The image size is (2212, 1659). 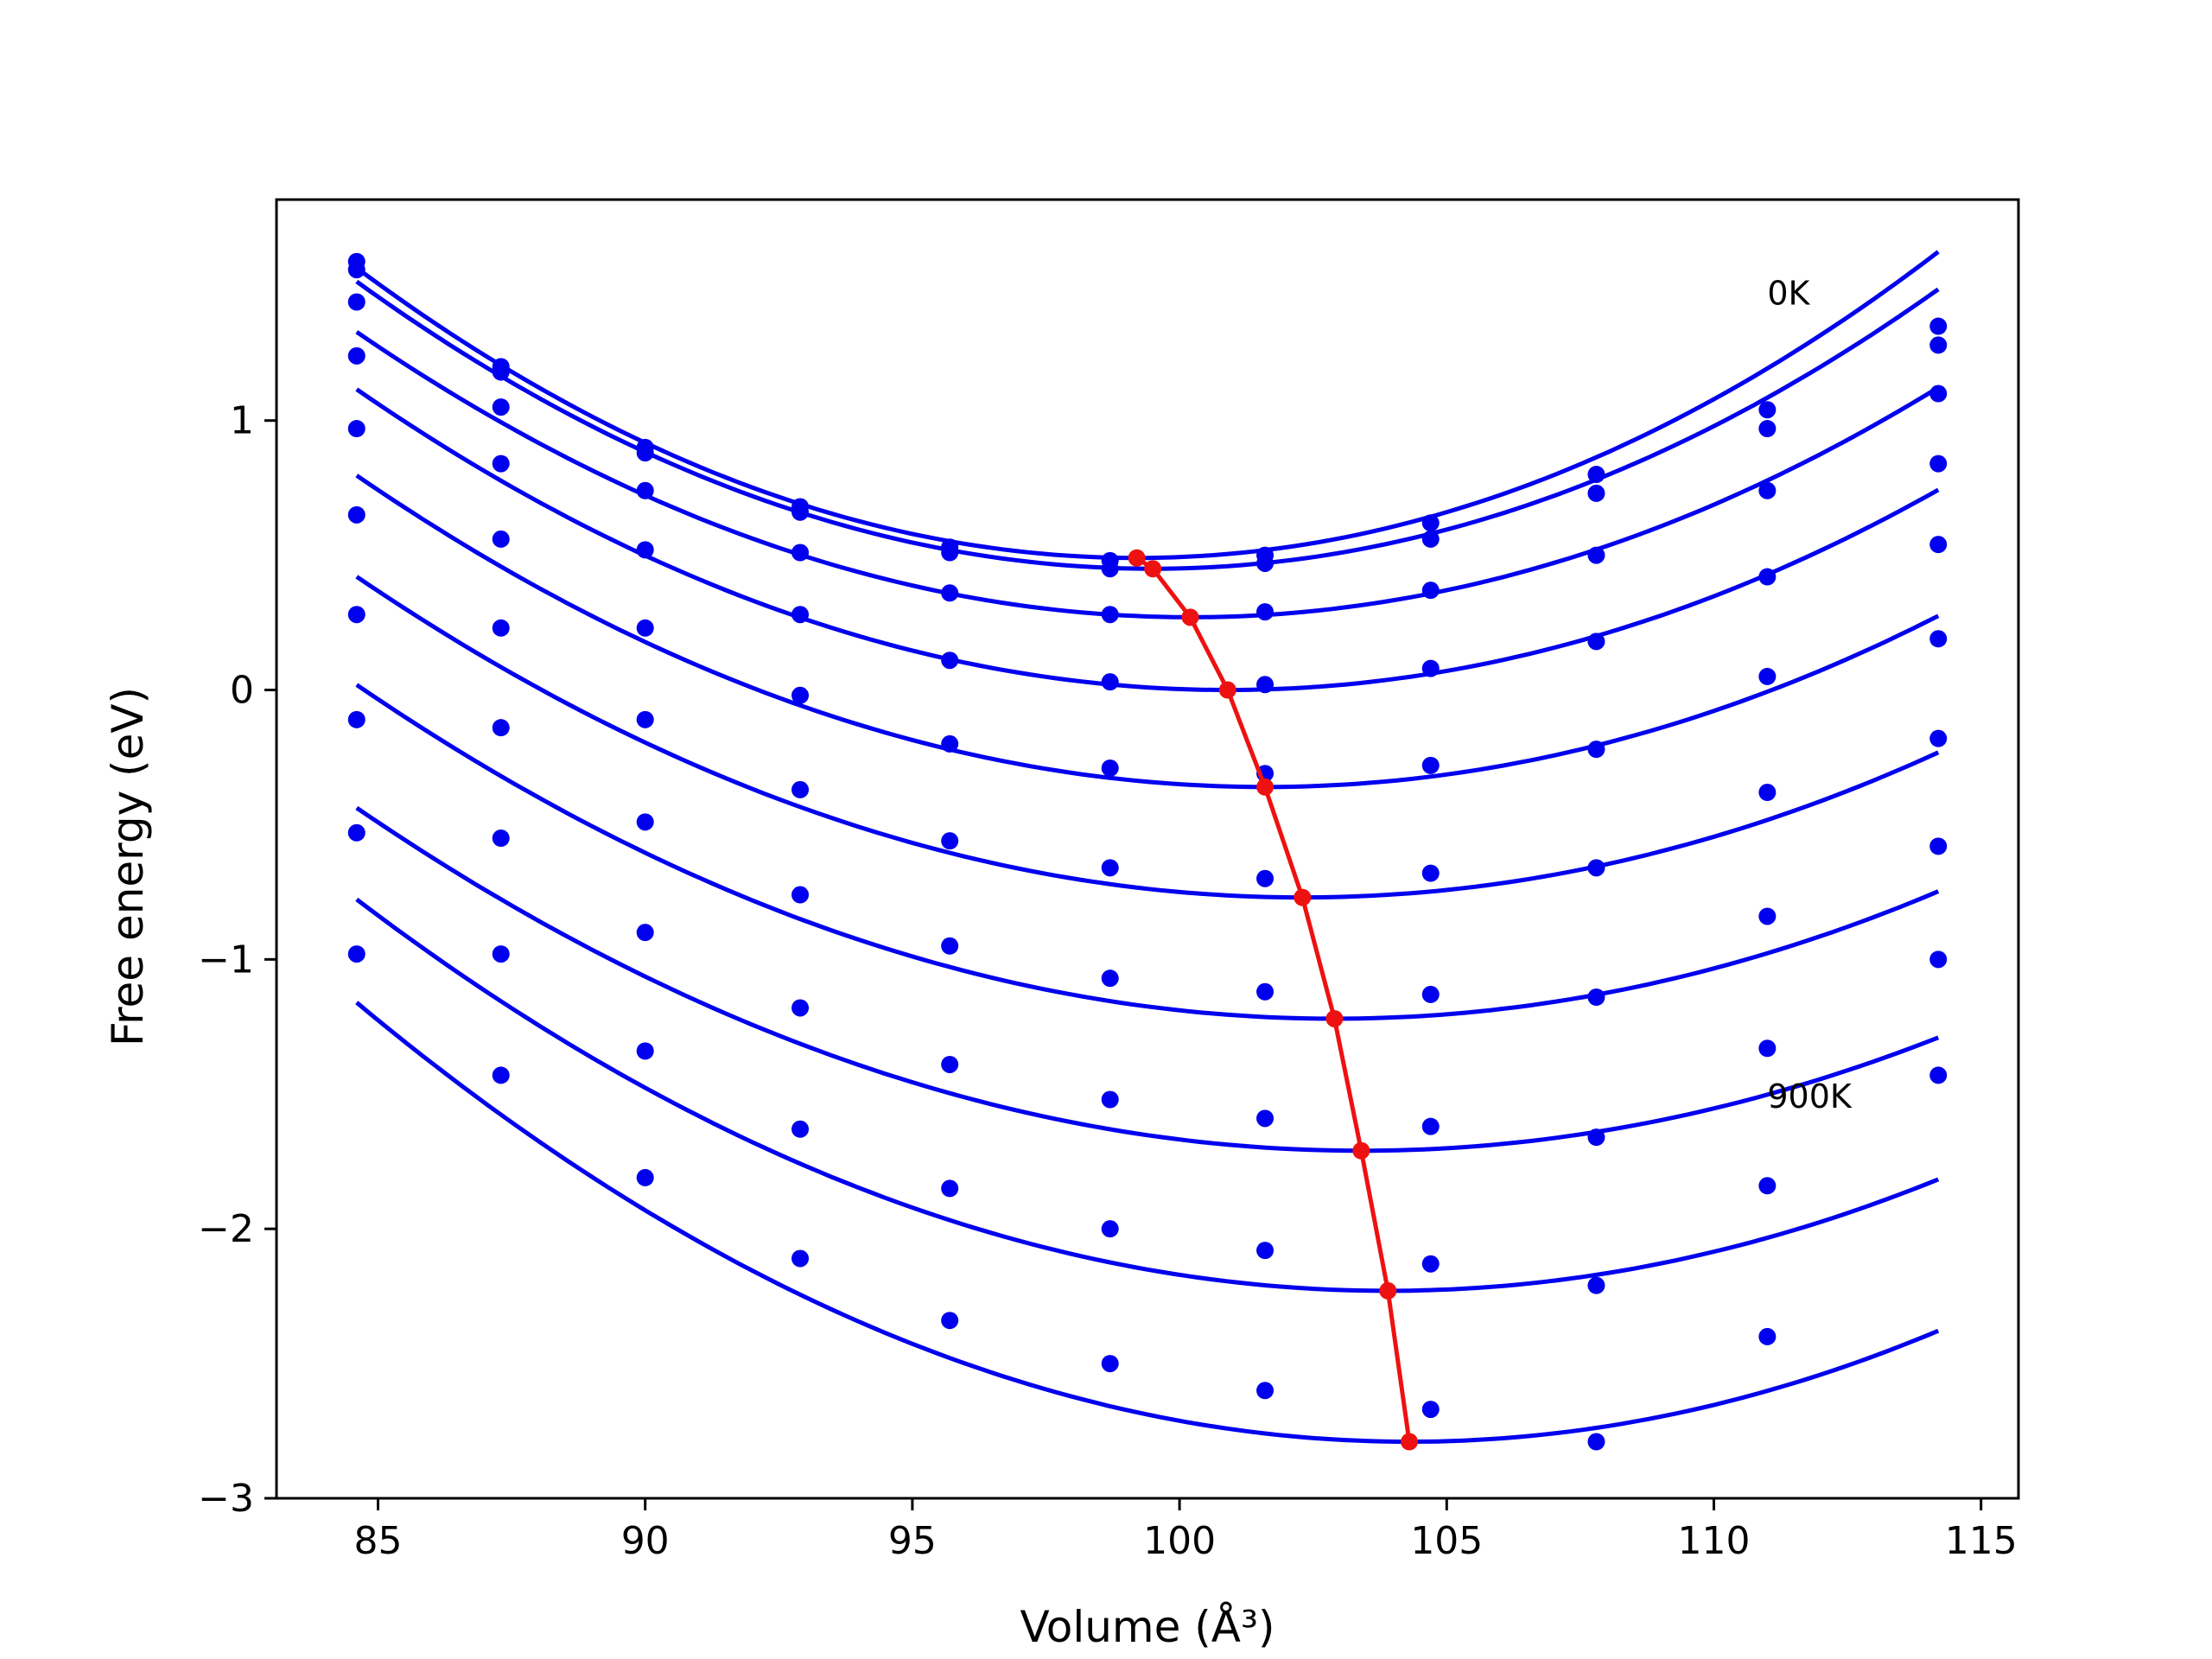 What do you see at coordinates (242, 691) in the screenshot?
I see `y-tick-label: 0` at bounding box center [242, 691].